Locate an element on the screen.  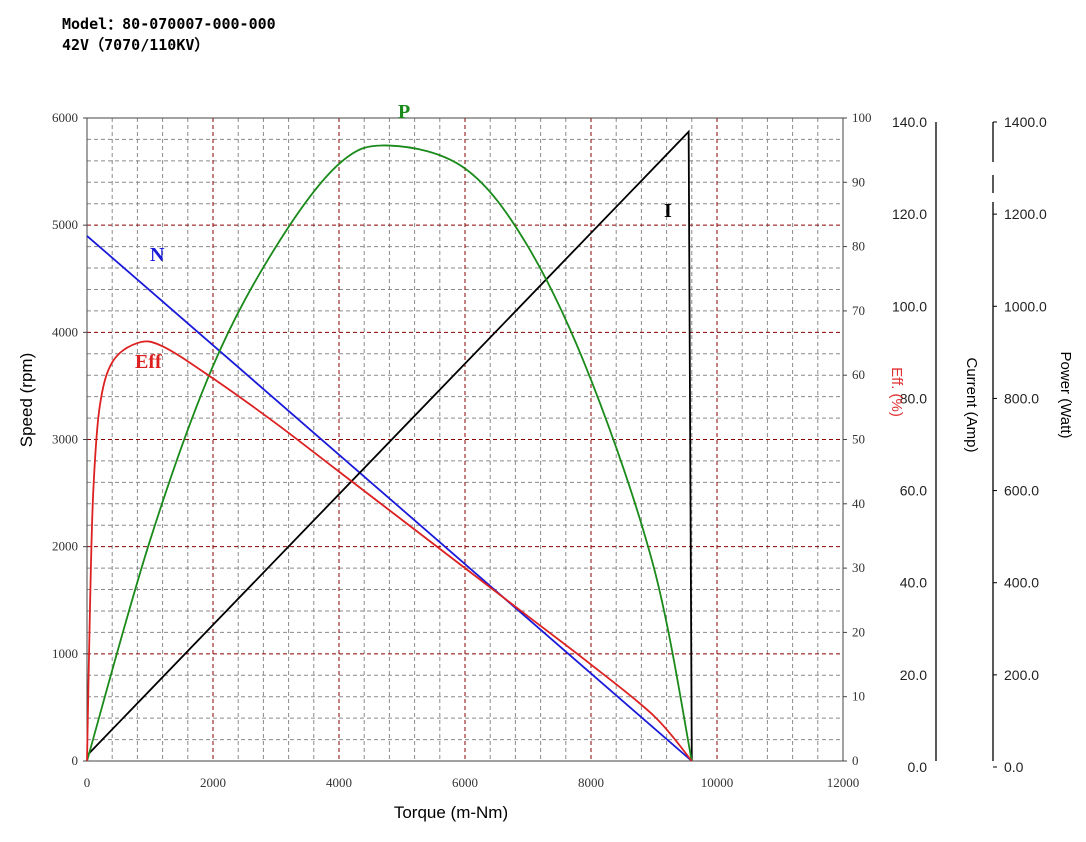
eff-axis-label: Eff. (%) is located at coordinates (896, 392).